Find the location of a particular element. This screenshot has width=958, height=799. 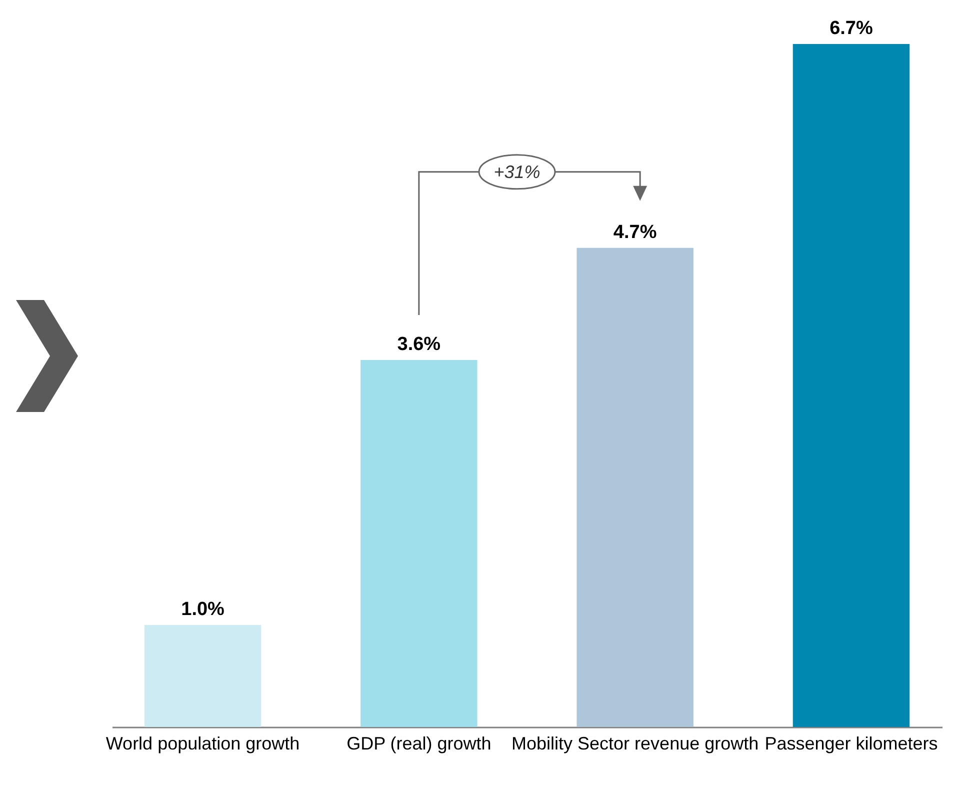

annotation: +31% is located at coordinates (517, 172).